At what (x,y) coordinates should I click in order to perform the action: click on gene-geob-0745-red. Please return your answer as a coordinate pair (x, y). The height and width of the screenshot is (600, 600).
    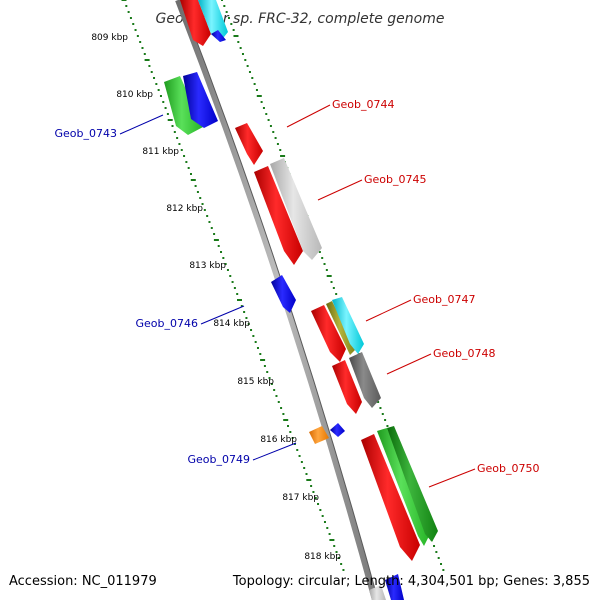
    Looking at the image, I should click on (278, 215).